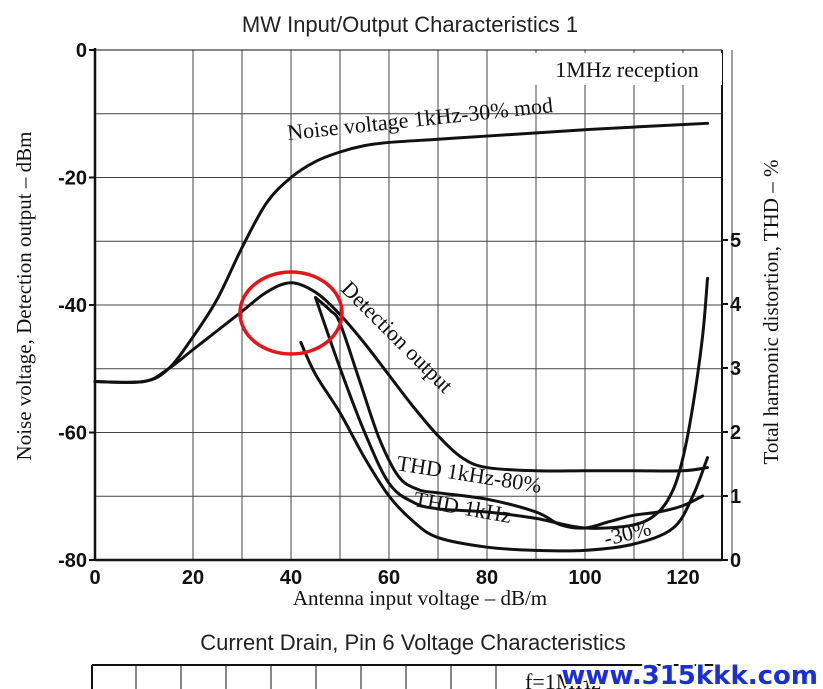  What do you see at coordinates (397, 337) in the screenshot?
I see `series-label-detection: Detection output` at bounding box center [397, 337].